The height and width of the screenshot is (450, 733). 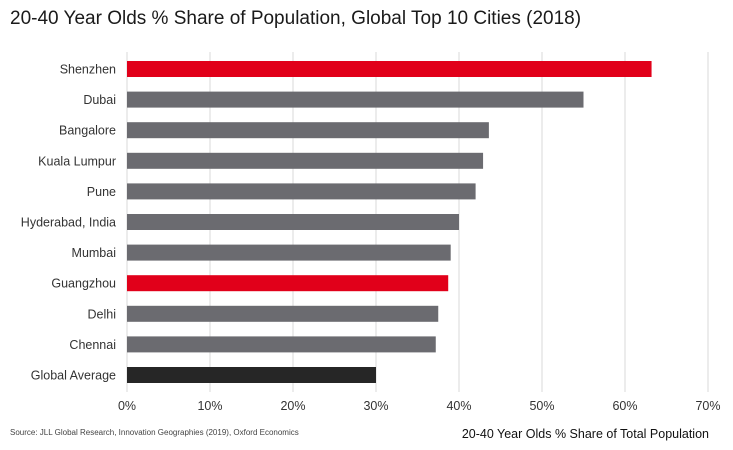 What do you see at coordinates (87, 131) in the screenshot?
I see `category-label: Bangalore` at bounding box center [87, 131].